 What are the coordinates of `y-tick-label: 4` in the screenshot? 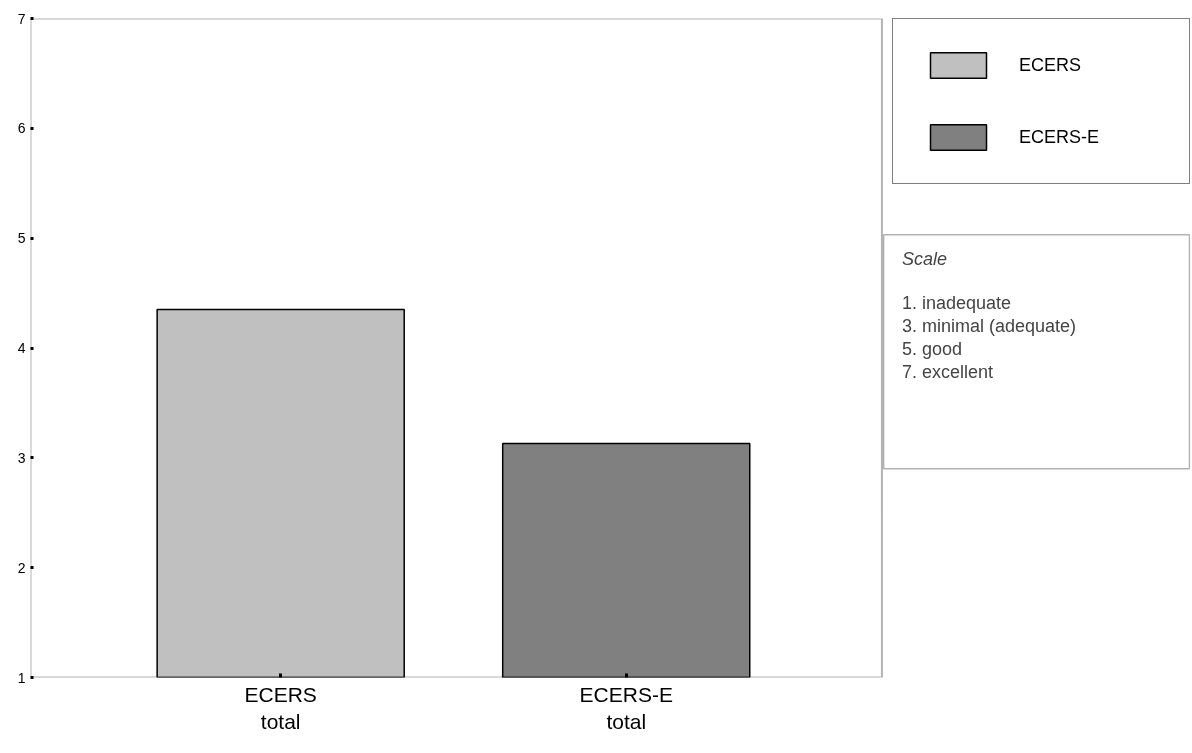 It's located at (21, 348).